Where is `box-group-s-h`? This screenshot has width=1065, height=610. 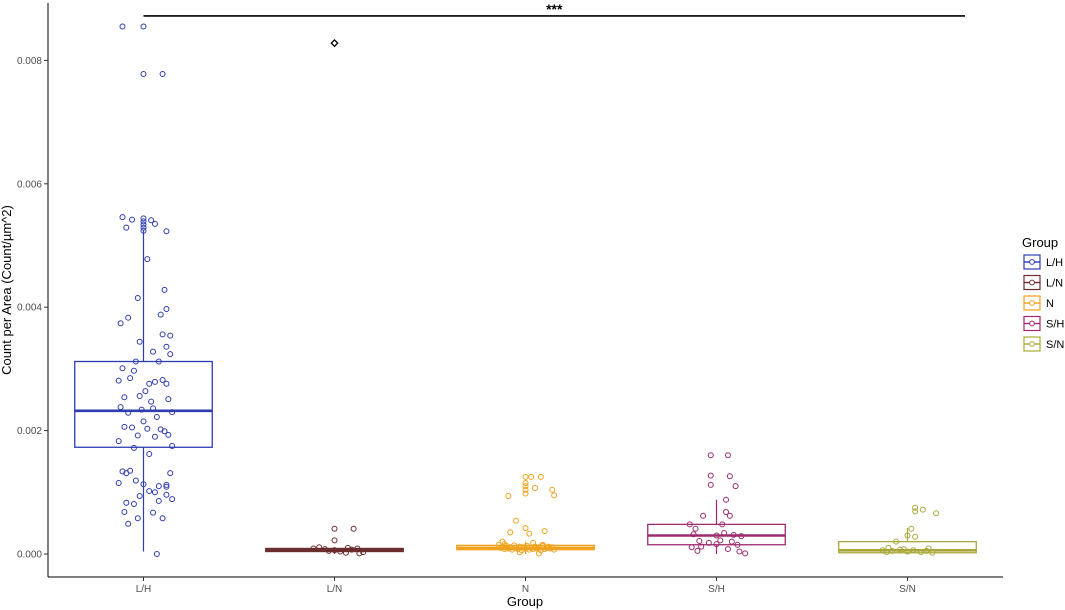 box-group-s-h is located at coordinates (716, 526).